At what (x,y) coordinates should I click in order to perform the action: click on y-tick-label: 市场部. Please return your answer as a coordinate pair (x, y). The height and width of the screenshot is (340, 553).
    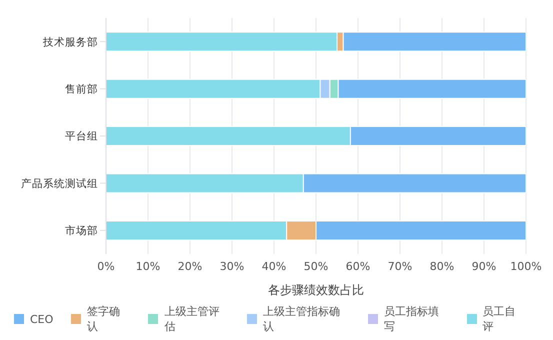
    Looking at the image, I should click on (81, 231).